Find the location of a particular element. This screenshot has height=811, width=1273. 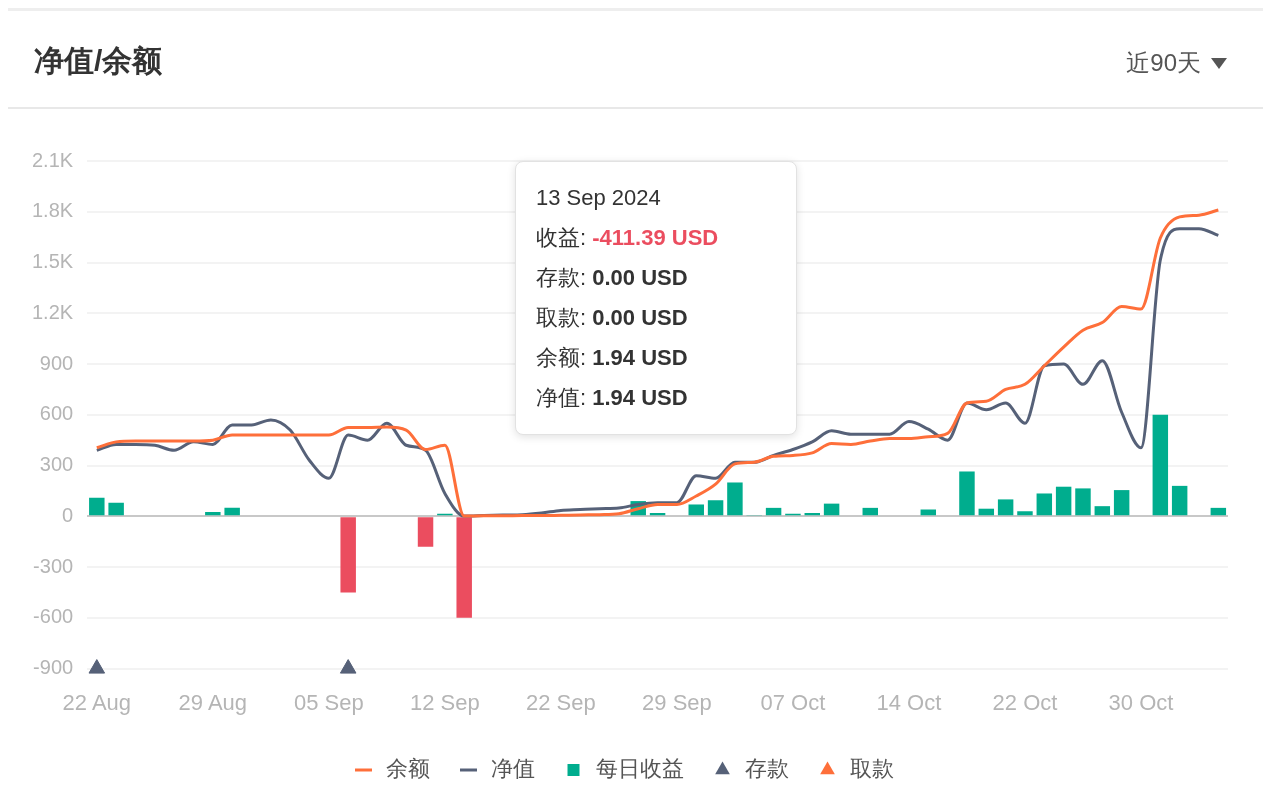

annotation: 余额: 1.94 USD is located at coordinates (612, 357).